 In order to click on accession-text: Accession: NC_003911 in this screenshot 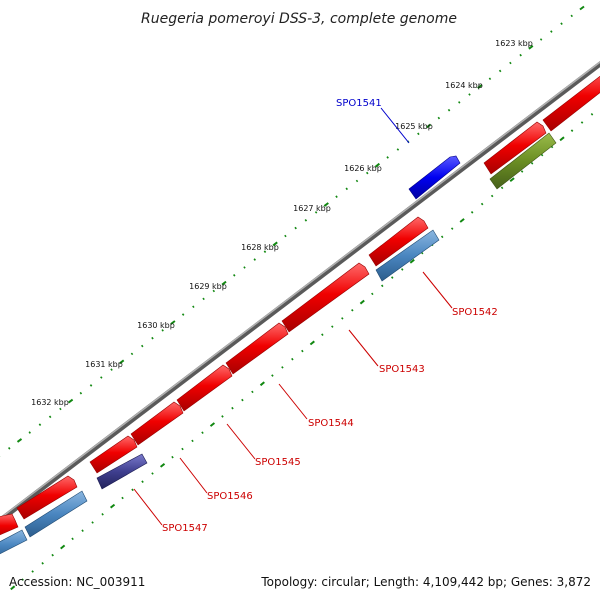, I will do `click(77, 582)`.